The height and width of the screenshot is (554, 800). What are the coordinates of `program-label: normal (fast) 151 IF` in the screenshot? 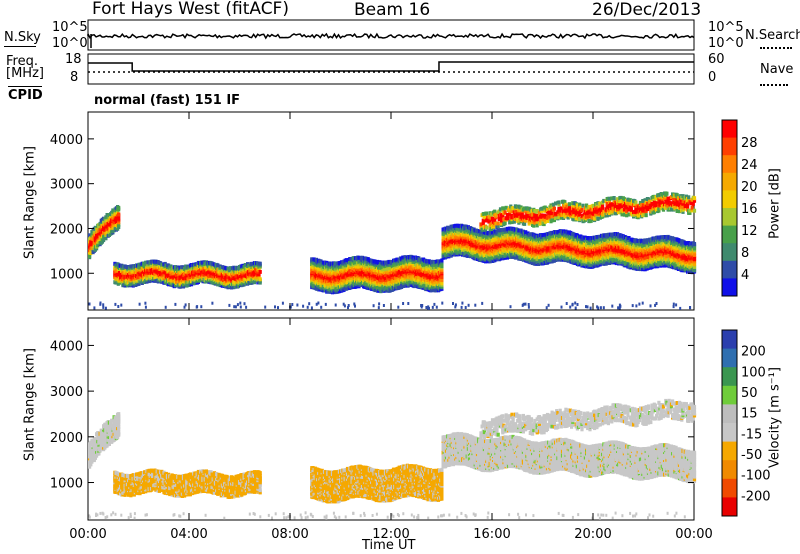 It's located at (167, 100).